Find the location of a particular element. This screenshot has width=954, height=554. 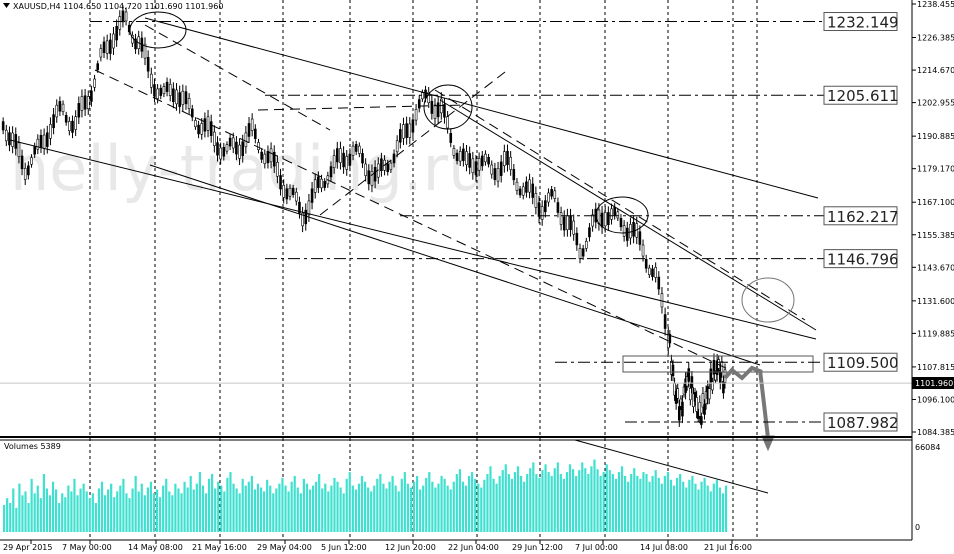

current-price-label: 1101.960 is located at coordinates (934, 383).